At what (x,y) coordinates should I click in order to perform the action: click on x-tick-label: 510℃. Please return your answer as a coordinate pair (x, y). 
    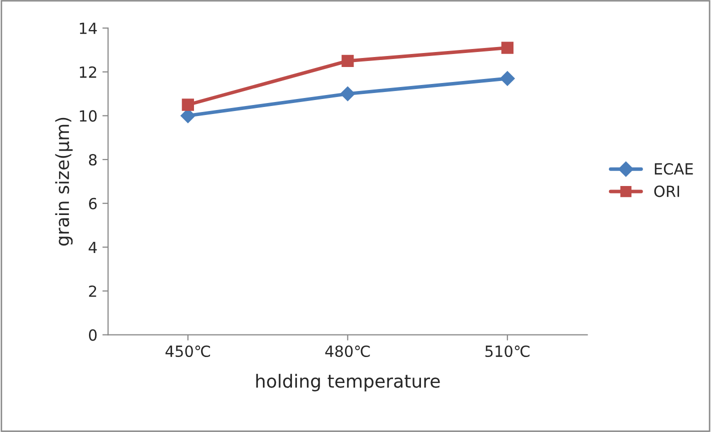
    Looking at the image, I should click on (507, 351).